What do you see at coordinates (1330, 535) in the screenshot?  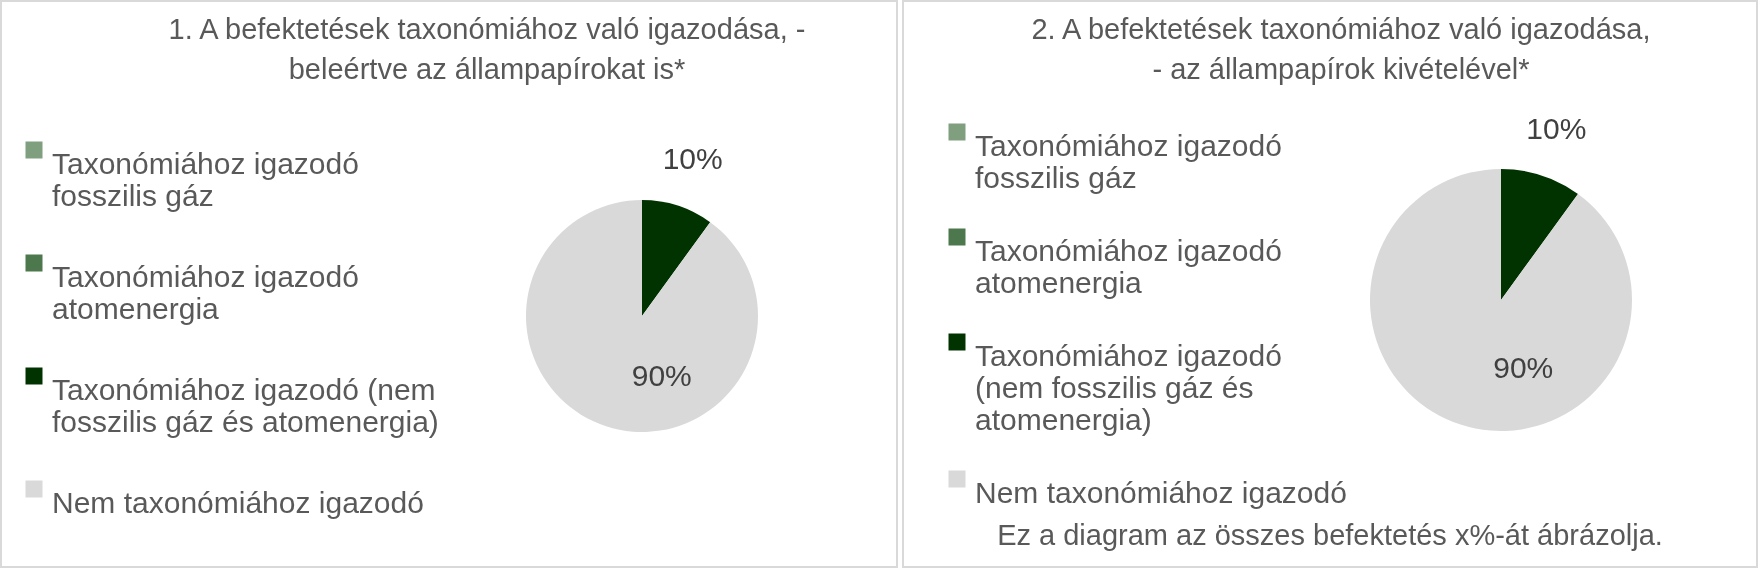 I see `text: Ez a diagram az összes befektetés x%-át ábrázolja.` at bounding box center [1330, 535].